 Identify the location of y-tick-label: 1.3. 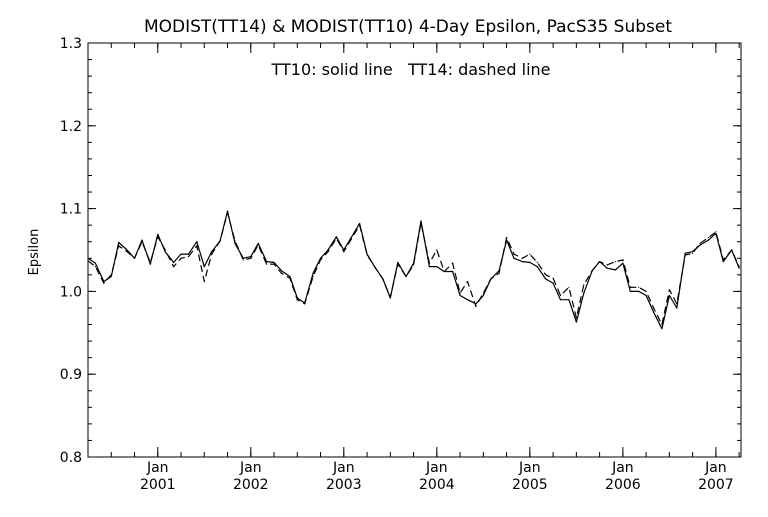
(71, 44).